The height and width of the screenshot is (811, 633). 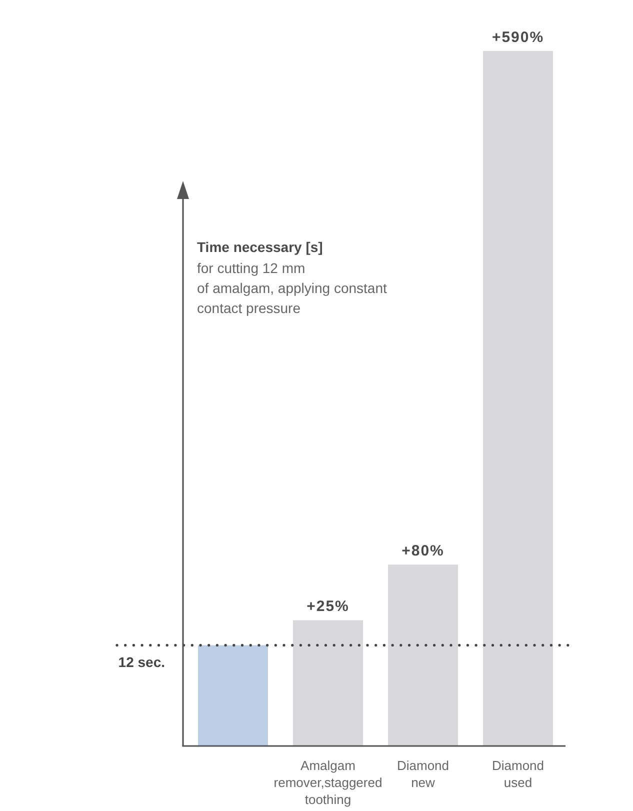 What do you see at coordinates (518, 774) in the screenshot?
I see `x-tick-label: Diamond used` at bounding box center [518, 774].